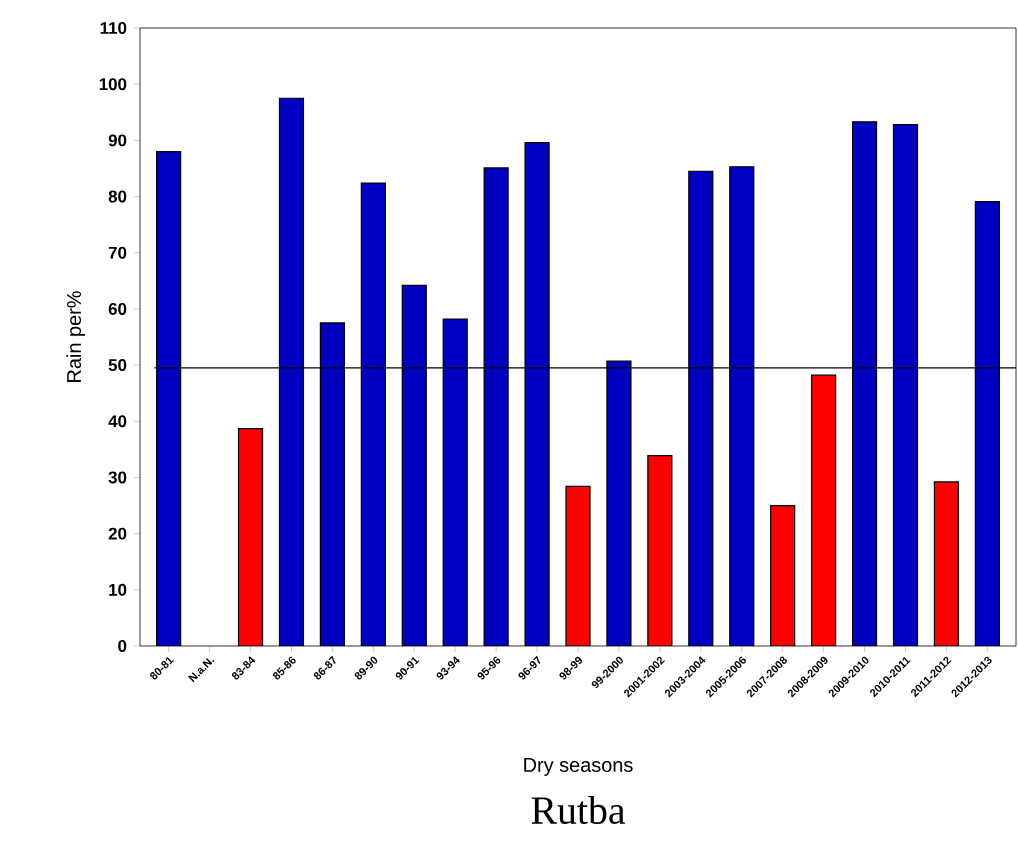 The height and width of the screenshot is (852, 1018). I want to click on y-tick-label: 40, so click(117, 421).